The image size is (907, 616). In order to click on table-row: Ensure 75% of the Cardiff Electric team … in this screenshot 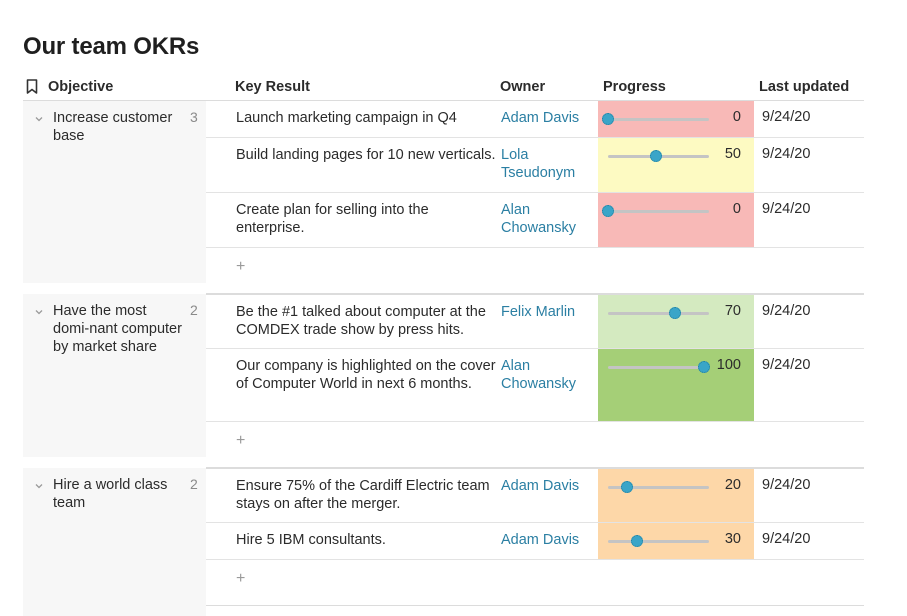, I will do `click(535, 495)`.